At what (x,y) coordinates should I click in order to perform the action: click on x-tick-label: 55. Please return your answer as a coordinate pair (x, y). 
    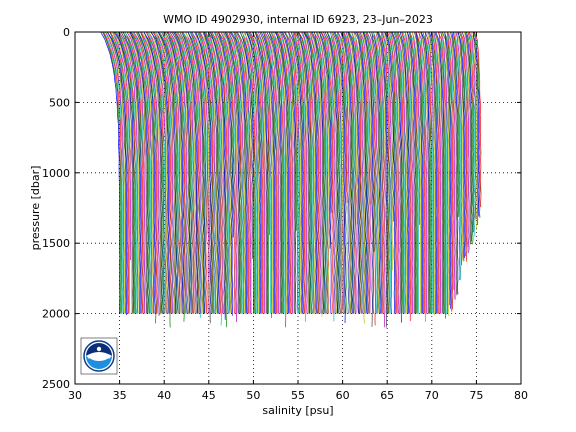
    Looking at the image, I should click on (298, 395).